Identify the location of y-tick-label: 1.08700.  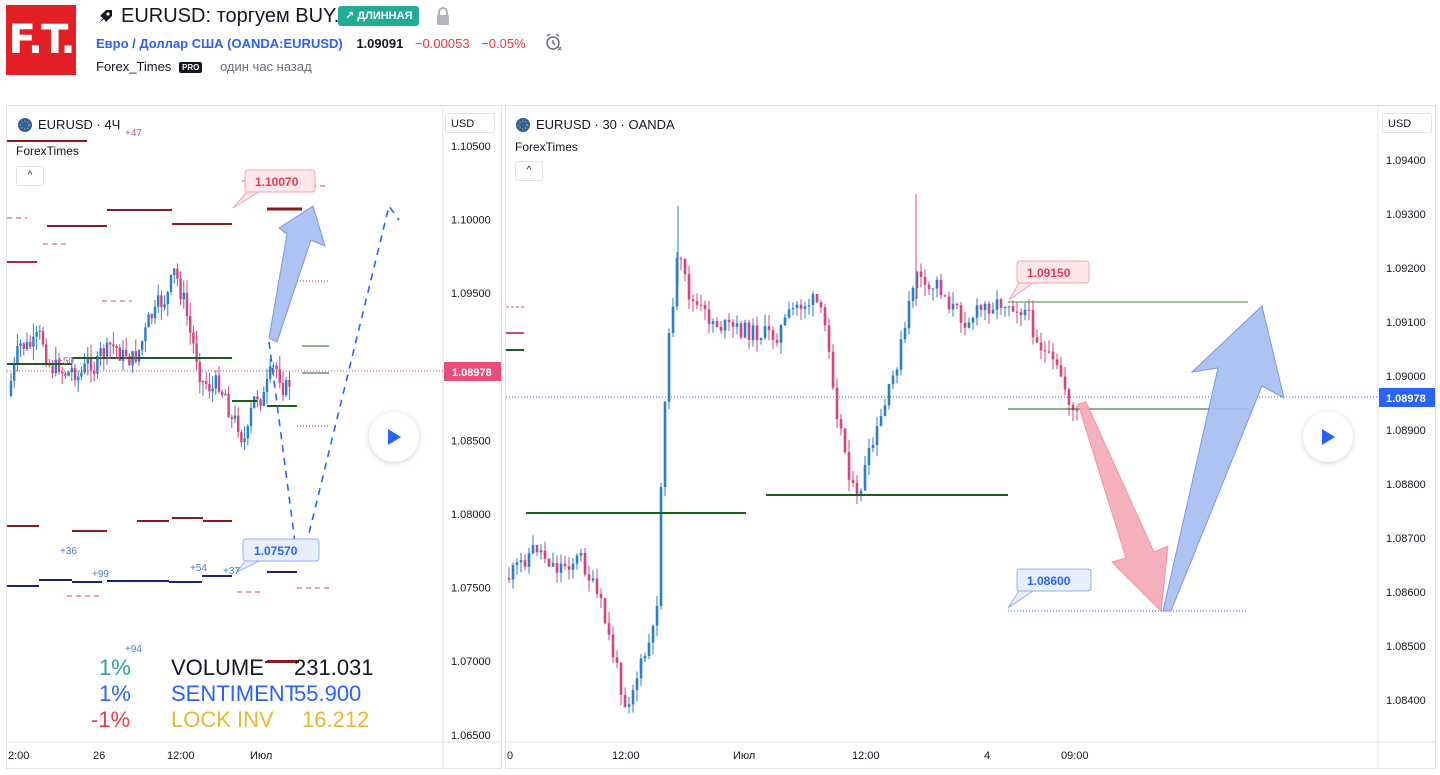
(1406, 539).